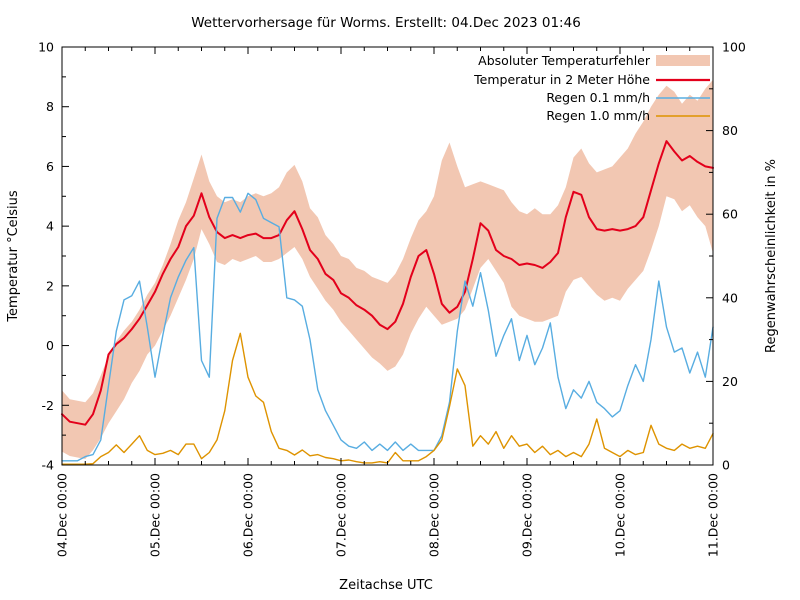 Image resolution: width=800 pixels, height=600 pixels. What do you see at coordinates (50, 285) in the screenshot?
I see `y-left-tick-label: 2` at bounding box center [50, 285].